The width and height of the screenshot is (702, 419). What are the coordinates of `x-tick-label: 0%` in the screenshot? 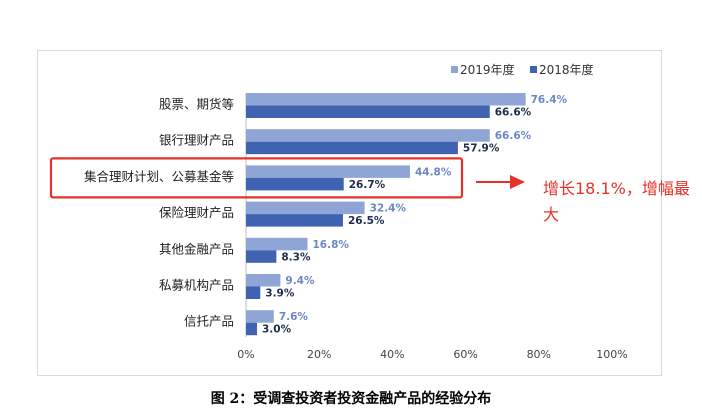 It's located at (245, 354).